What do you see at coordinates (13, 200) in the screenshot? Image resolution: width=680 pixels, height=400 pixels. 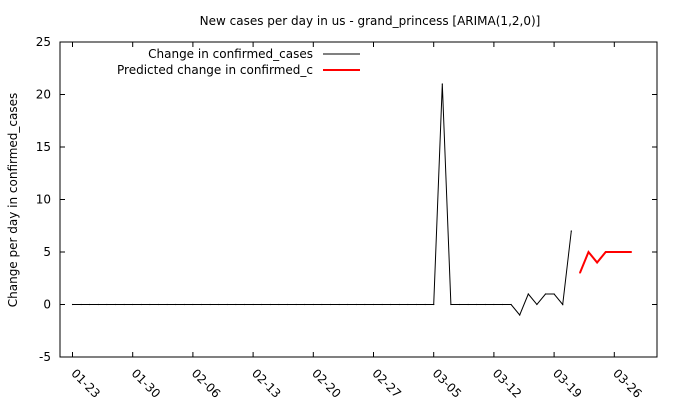 I see `y-axis-label: Change per day in confirmed_cases` at bounding box center [13, 200].